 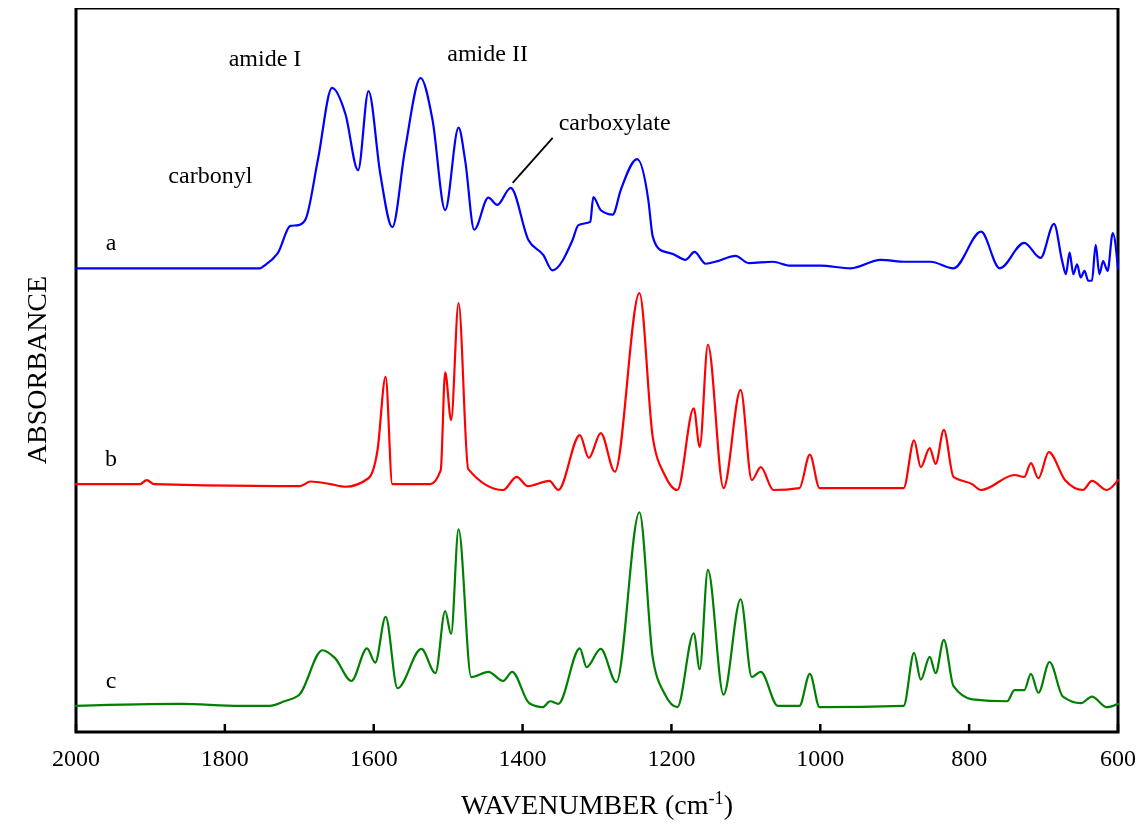 What do you see at coordinates (111, 679) in the screenshot?
I see `series-label: c` at bounding box center [111, 679].